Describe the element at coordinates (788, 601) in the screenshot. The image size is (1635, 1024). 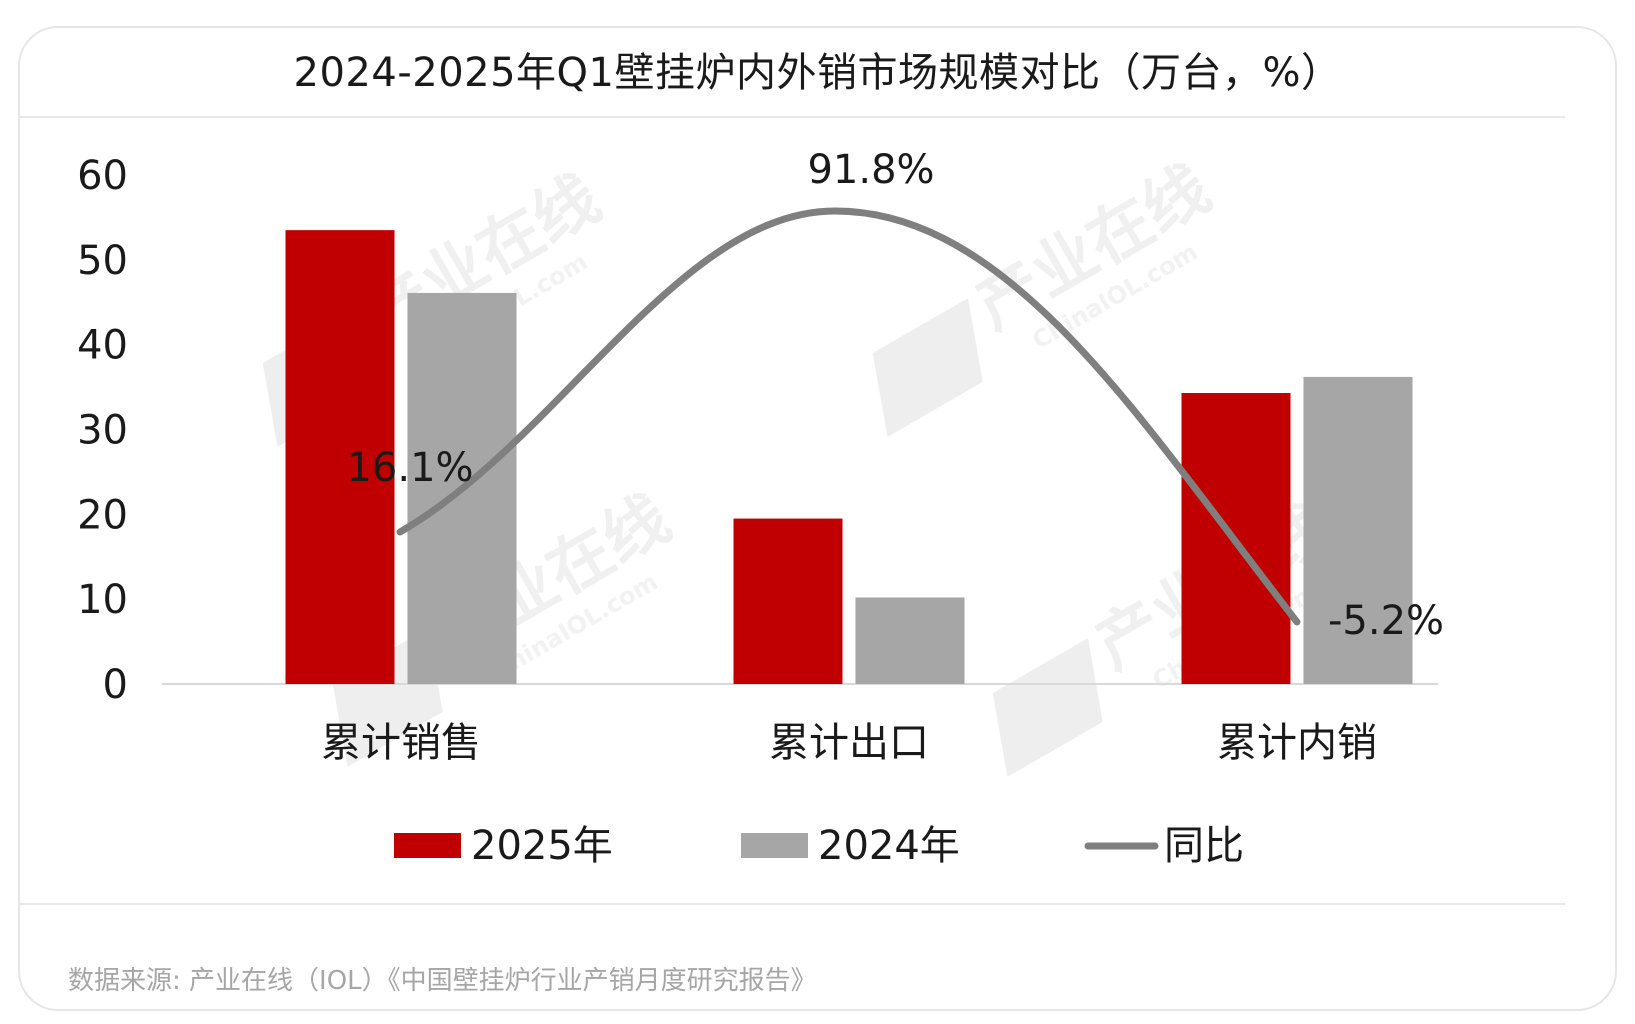
I see `bar-2025年-累计出口` at that location.